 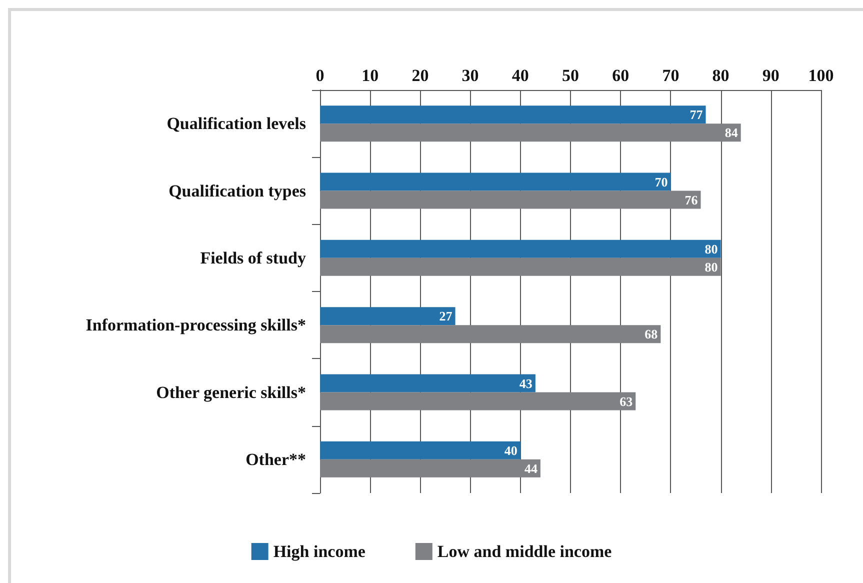 I want to click on y-tick-label: Qualification types, so click(x=237, y=190).